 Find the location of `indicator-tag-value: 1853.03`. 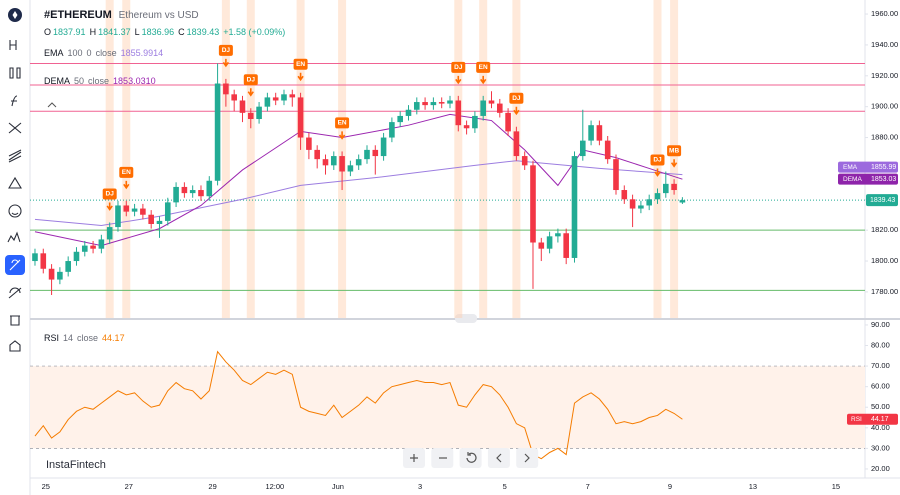

indicator-tag-value: 1853.03 is located at coordinates (883, 179).